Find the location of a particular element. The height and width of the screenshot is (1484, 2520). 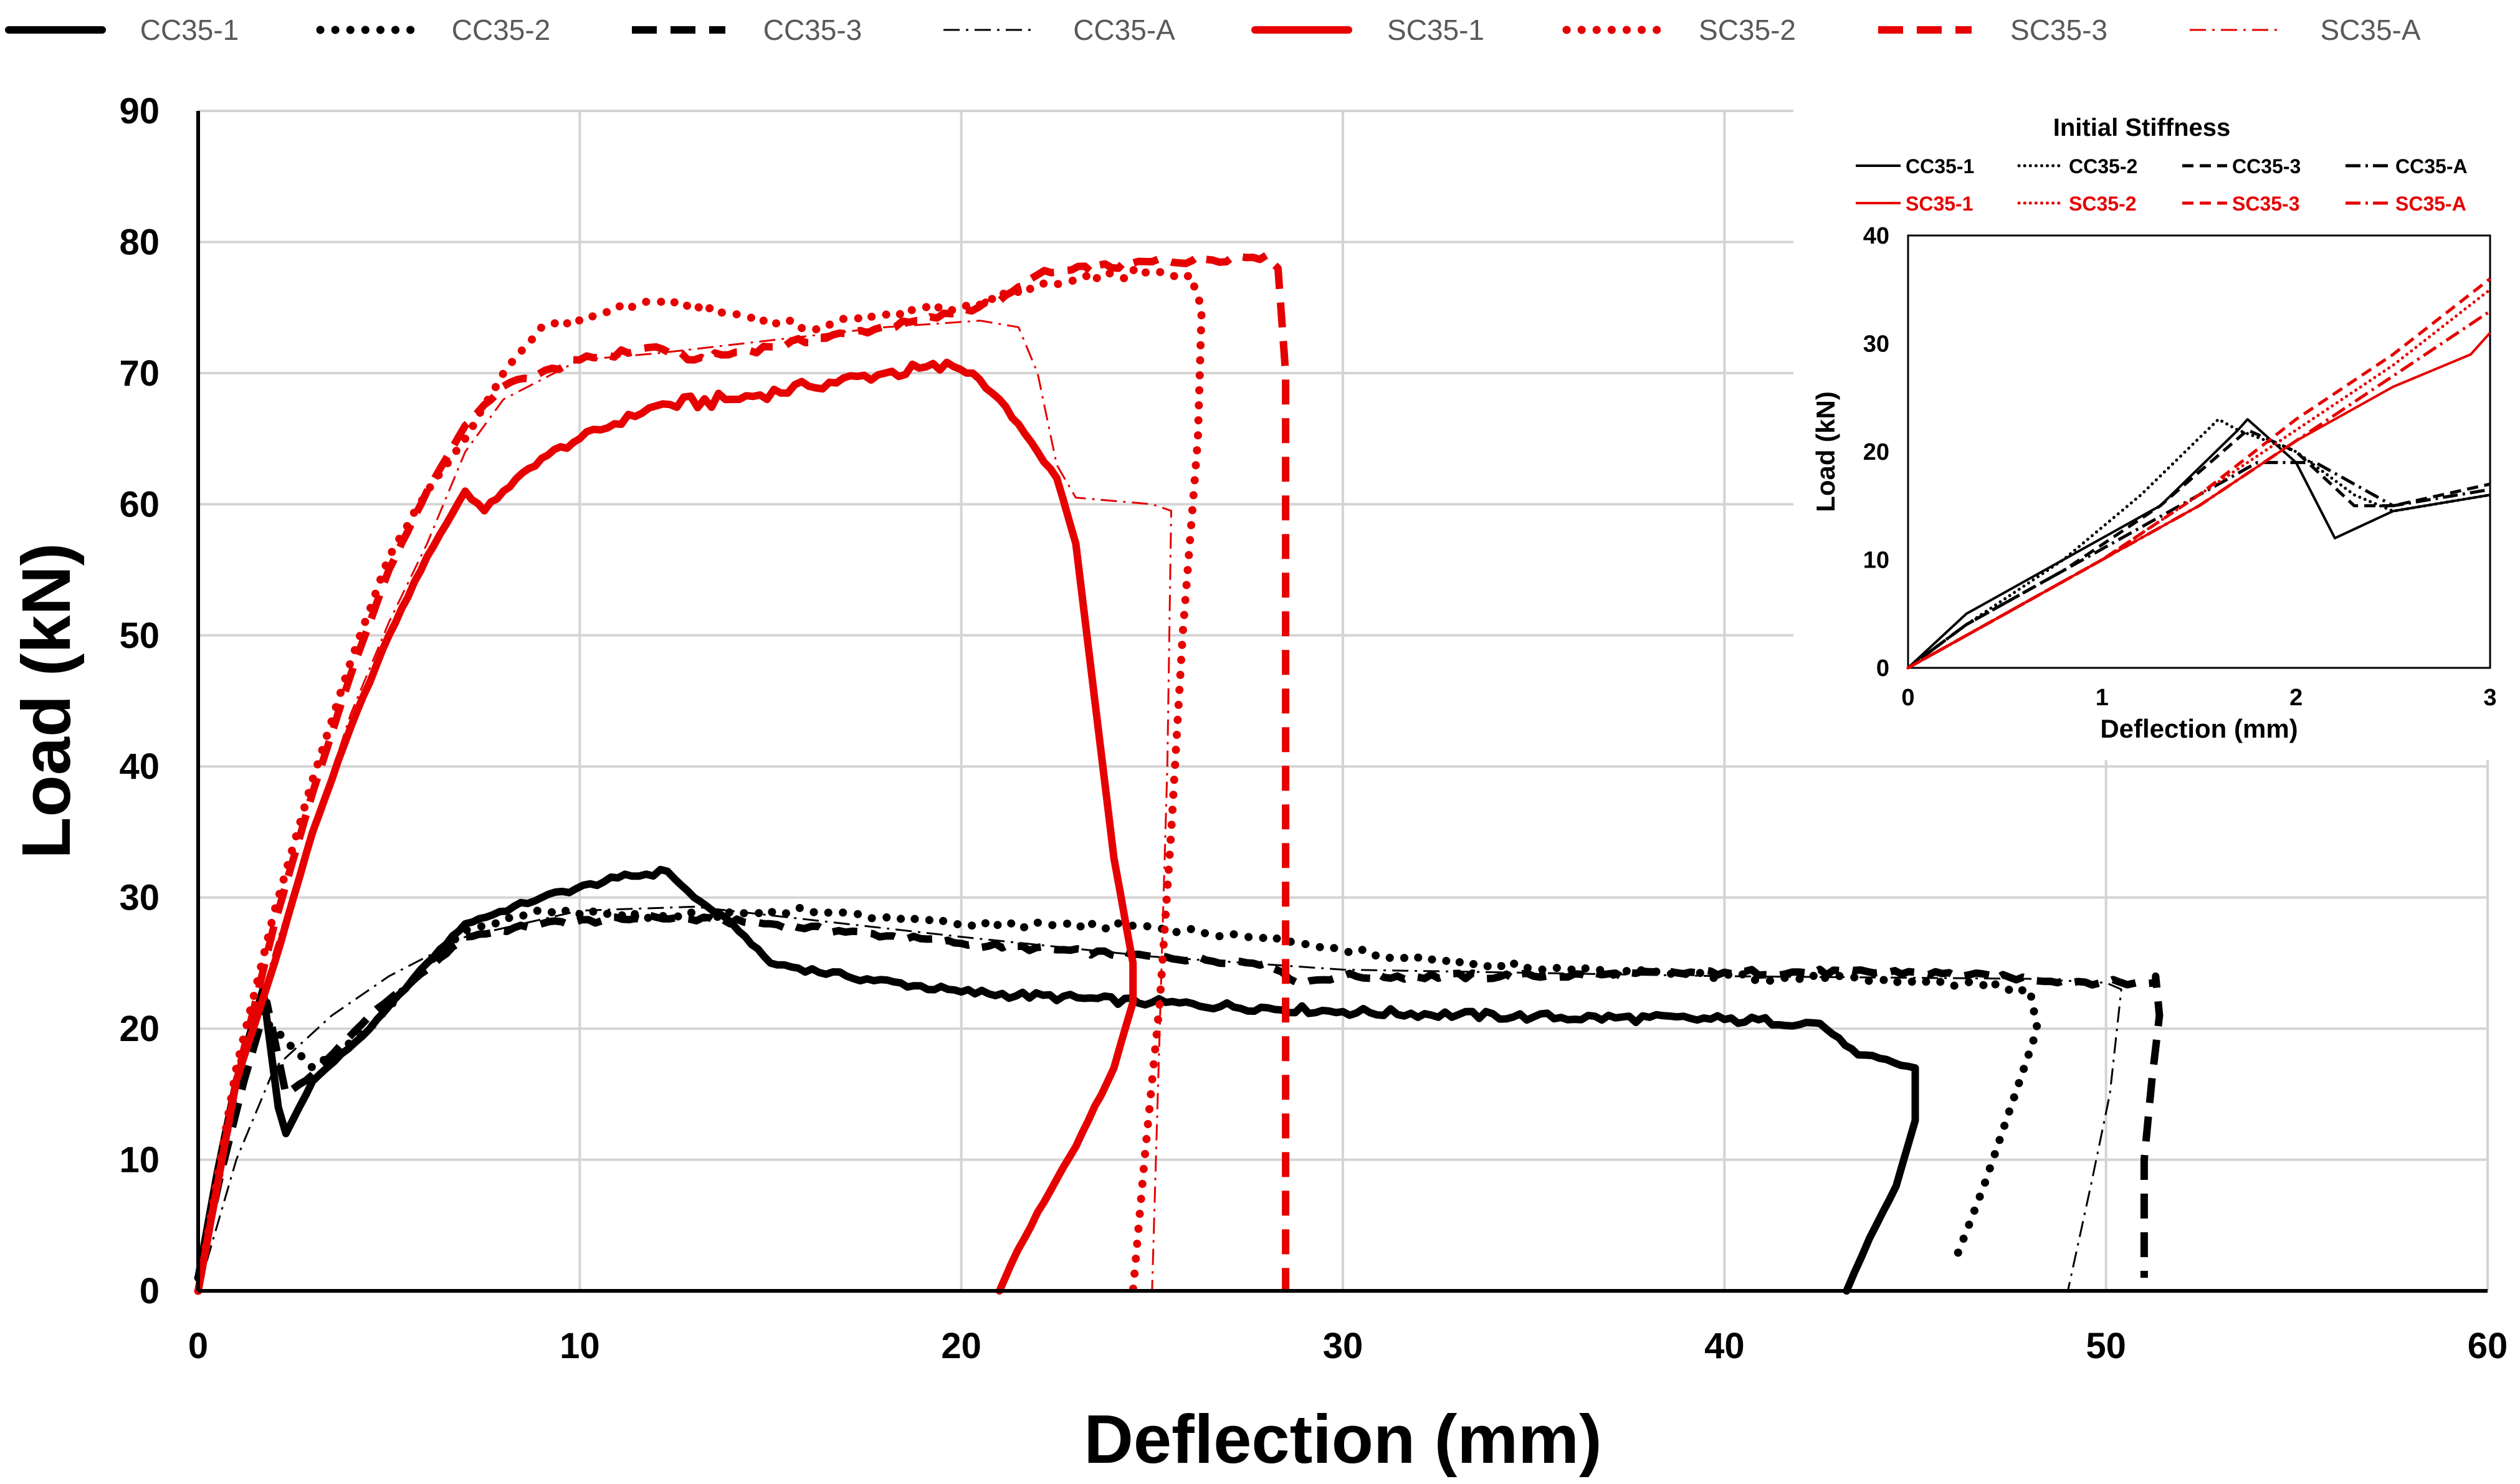

inset-title: Initial Stiffness is located at coordinates (2142, 127).